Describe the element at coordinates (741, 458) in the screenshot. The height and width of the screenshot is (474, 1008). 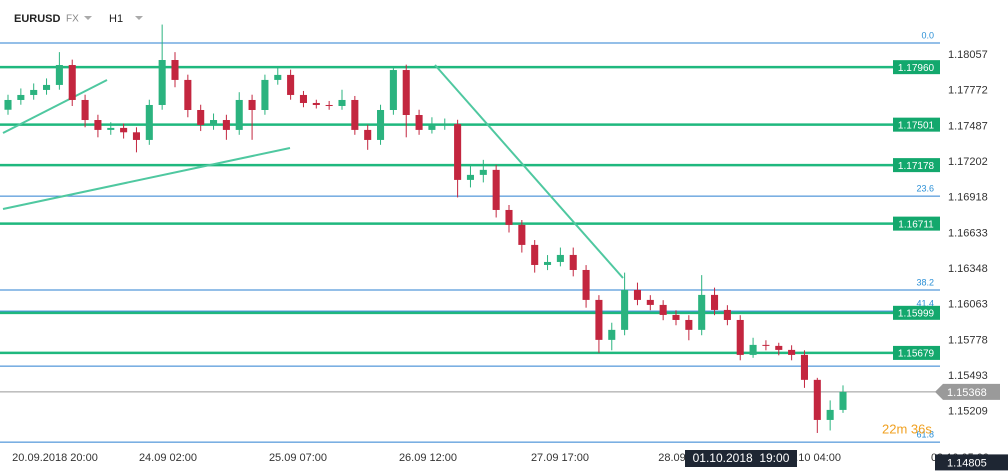
I see `crosshair-time: 01.10.2018 19:00` at that location.